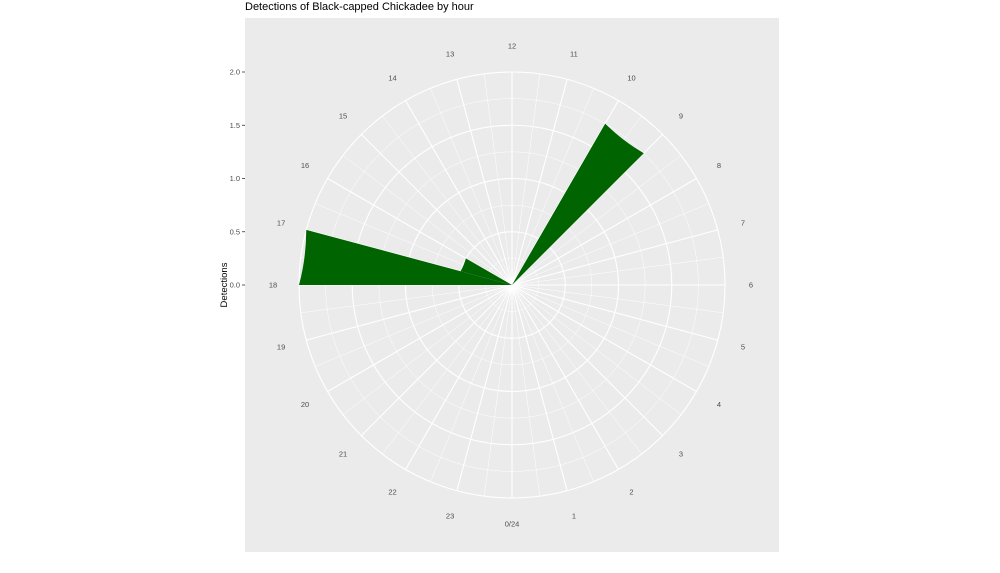  What do you see at coordinates (235, 125) in the screenshot?
I see `y-tick-label: 1.5` at bounding box center [235, 125].